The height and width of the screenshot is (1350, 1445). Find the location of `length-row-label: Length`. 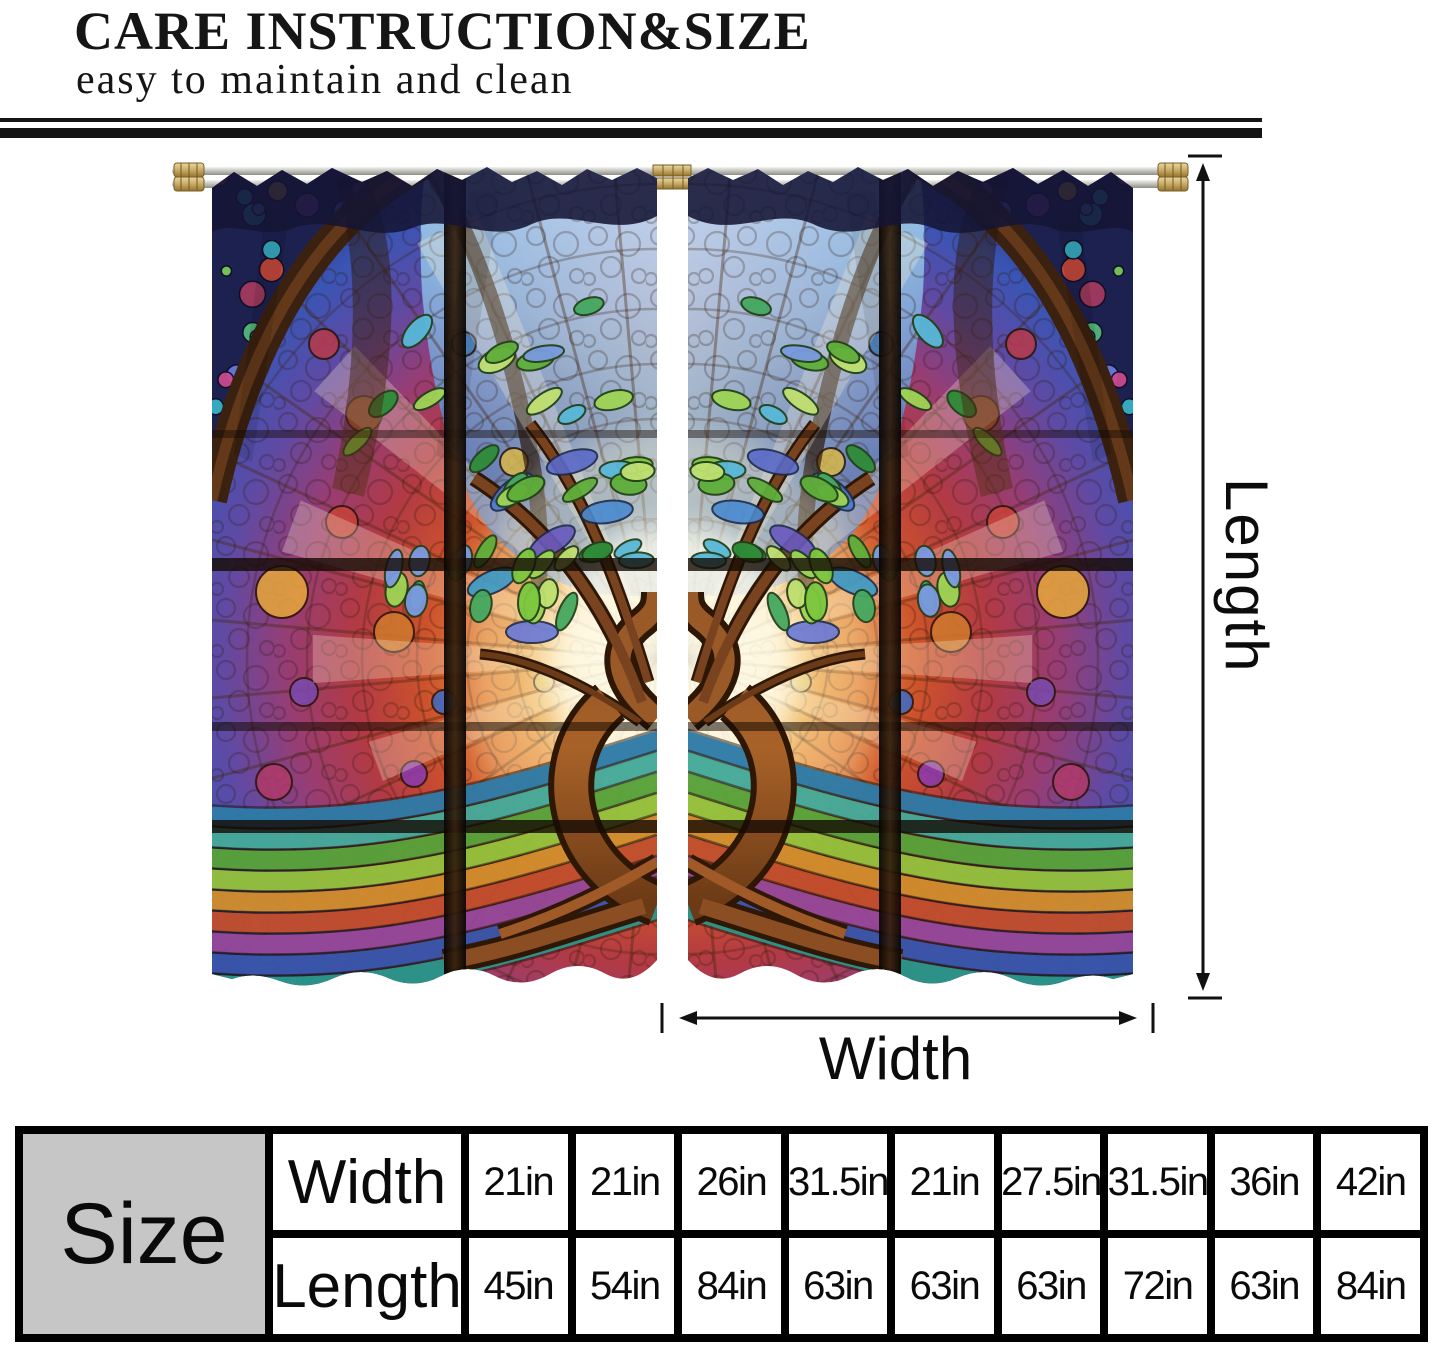

length-row-label: Length is located at coordinates (367, 1286).